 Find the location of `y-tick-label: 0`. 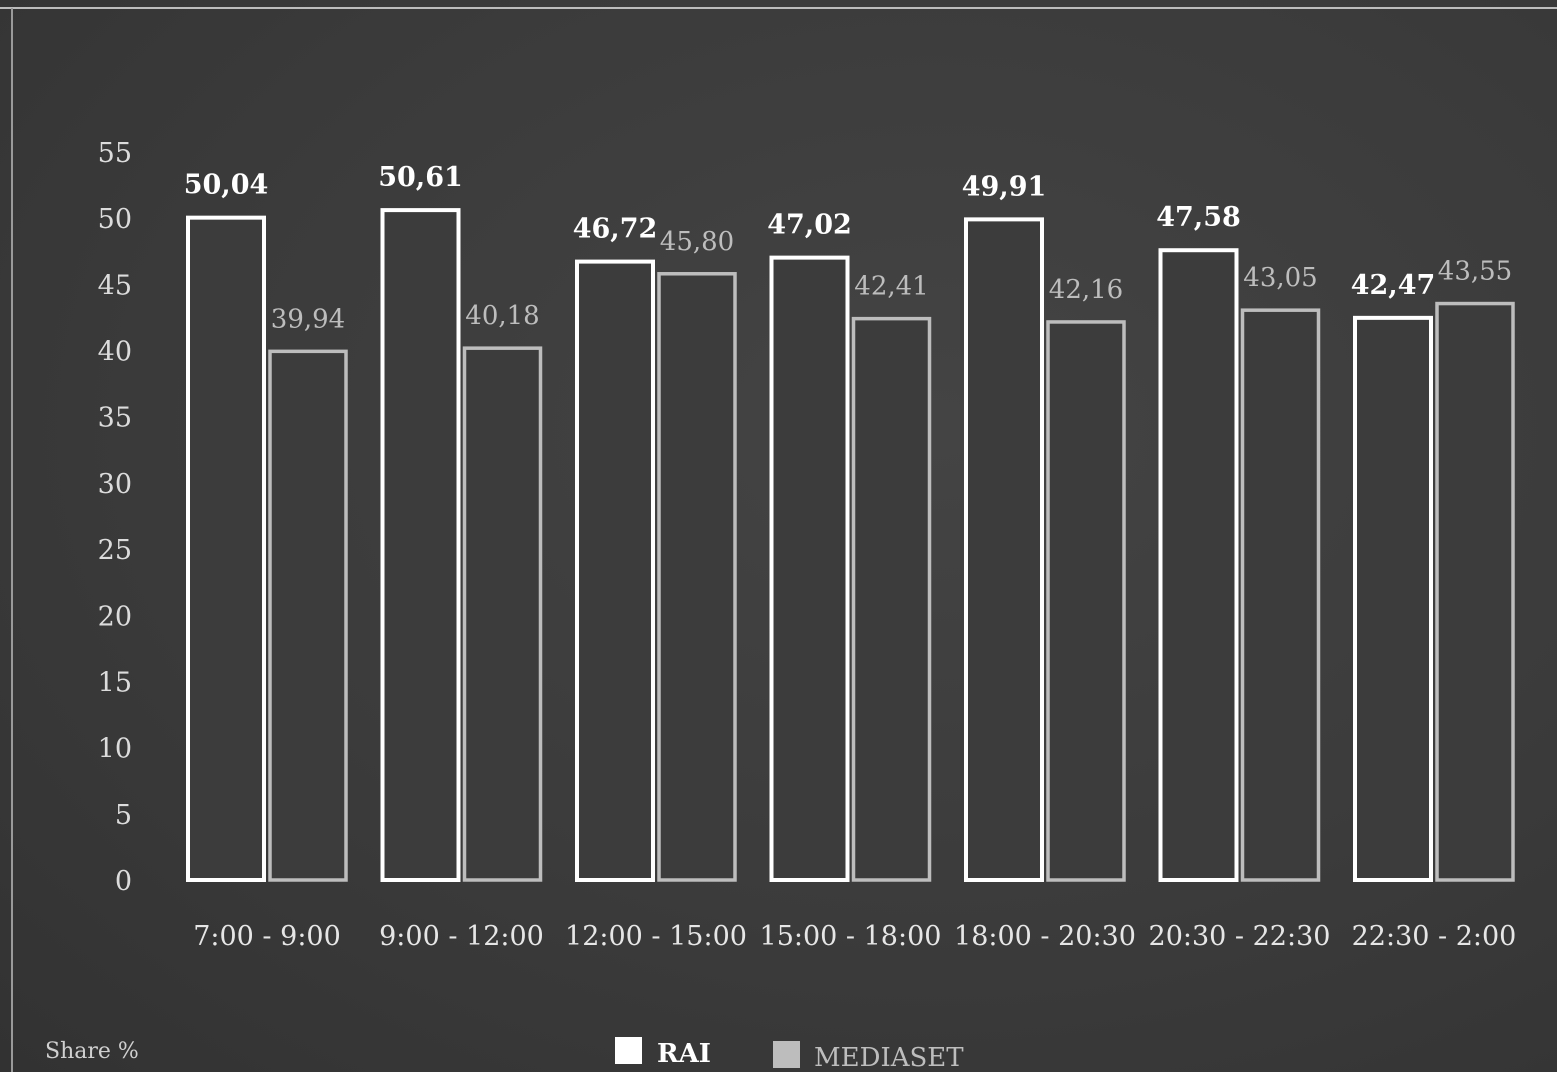

y-tick-label: 0 is located at coordinates (123, 881).